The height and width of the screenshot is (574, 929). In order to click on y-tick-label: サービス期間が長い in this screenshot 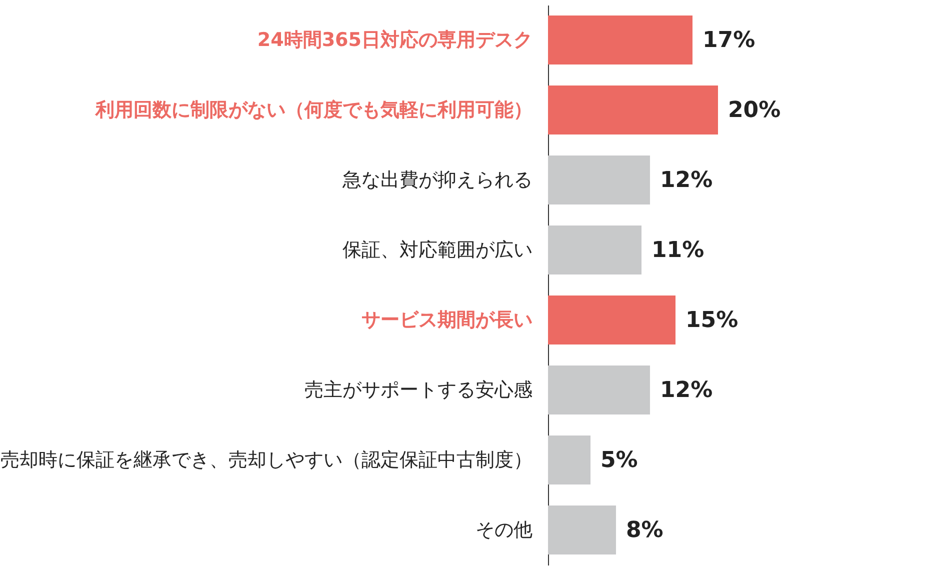, I will do `click(447, 320)`.